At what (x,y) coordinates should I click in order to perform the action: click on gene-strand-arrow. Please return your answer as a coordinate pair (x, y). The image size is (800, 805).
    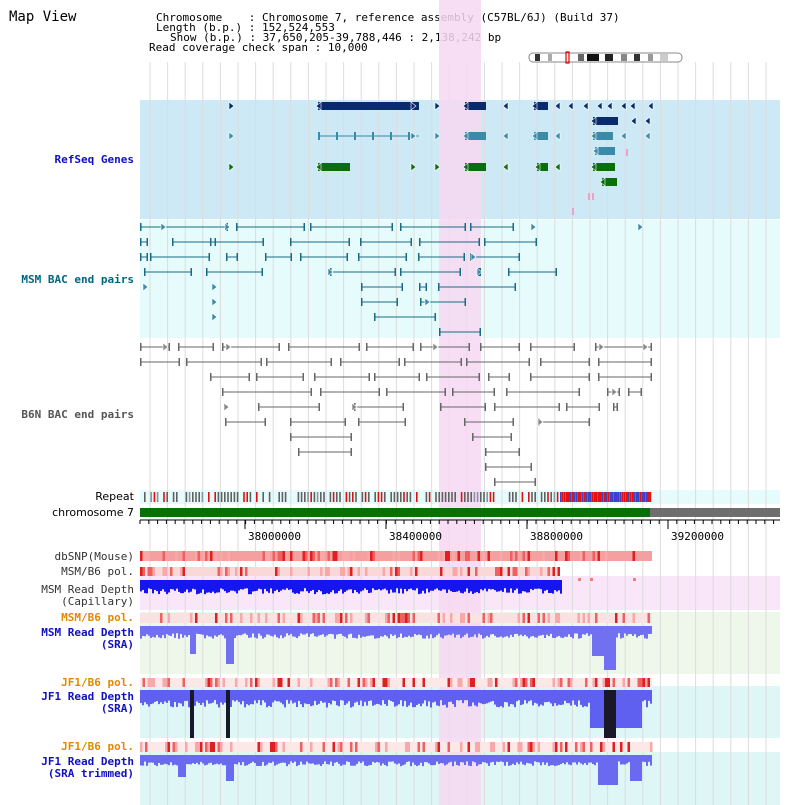
    Looking at the image, I should click on (593, 121).